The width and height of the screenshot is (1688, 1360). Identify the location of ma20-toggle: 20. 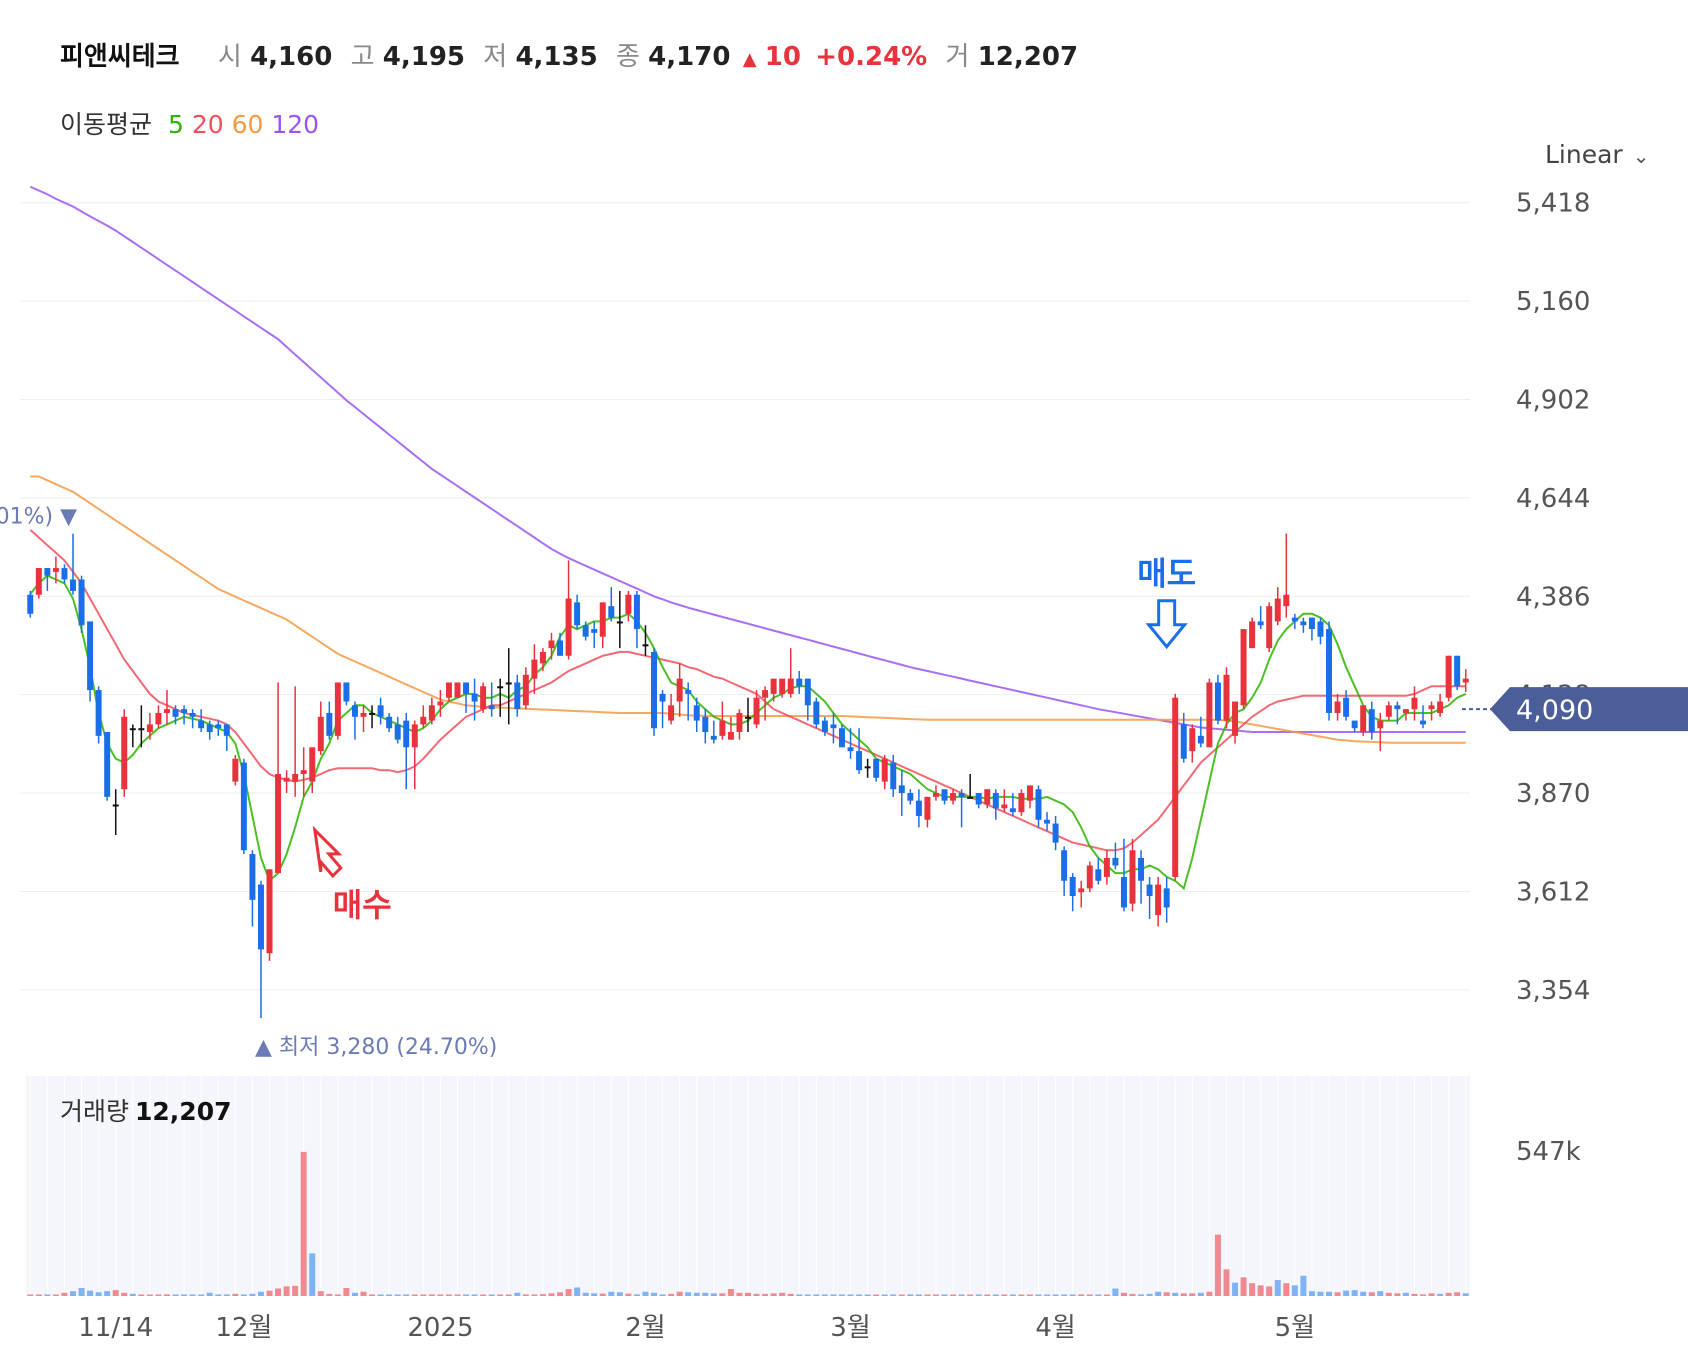
(207, 124).